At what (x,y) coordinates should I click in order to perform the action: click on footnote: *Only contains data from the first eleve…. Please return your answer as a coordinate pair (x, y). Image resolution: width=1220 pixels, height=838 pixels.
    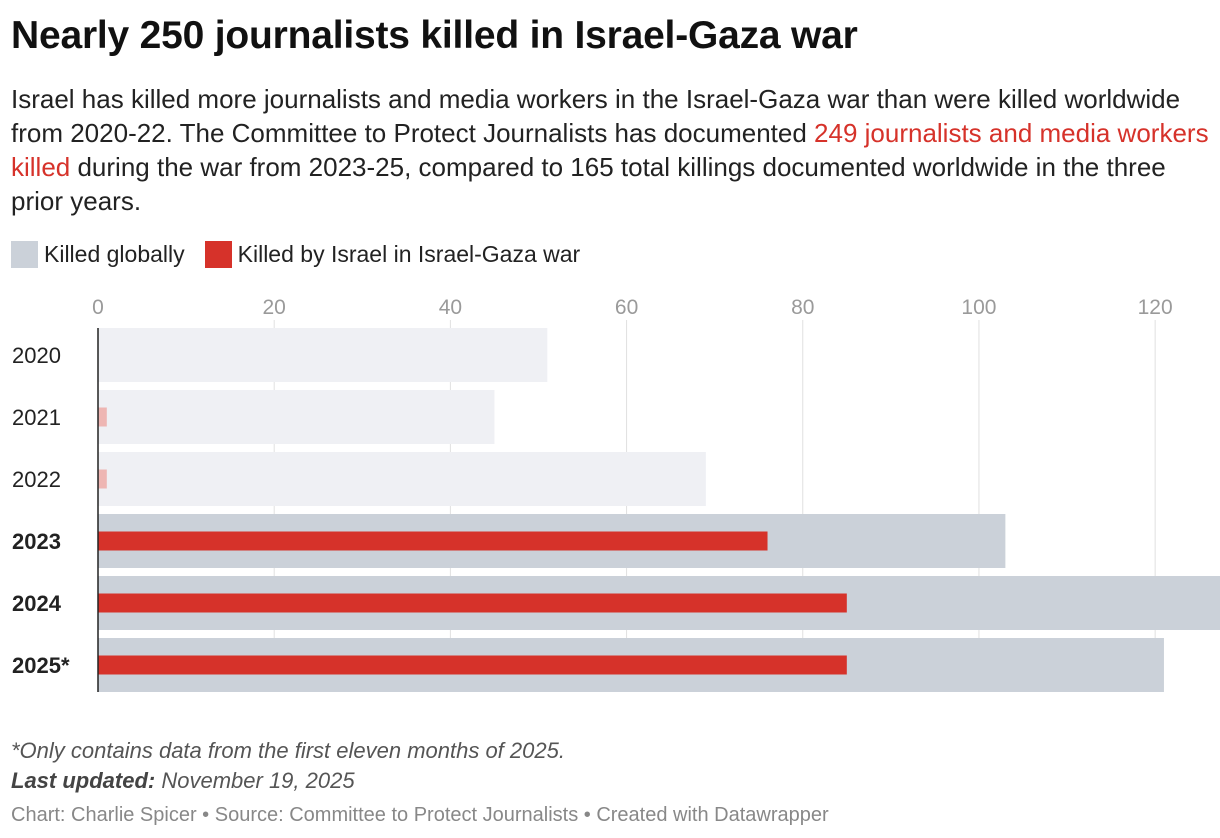
    Looking at the image, I should click on (288, 750).